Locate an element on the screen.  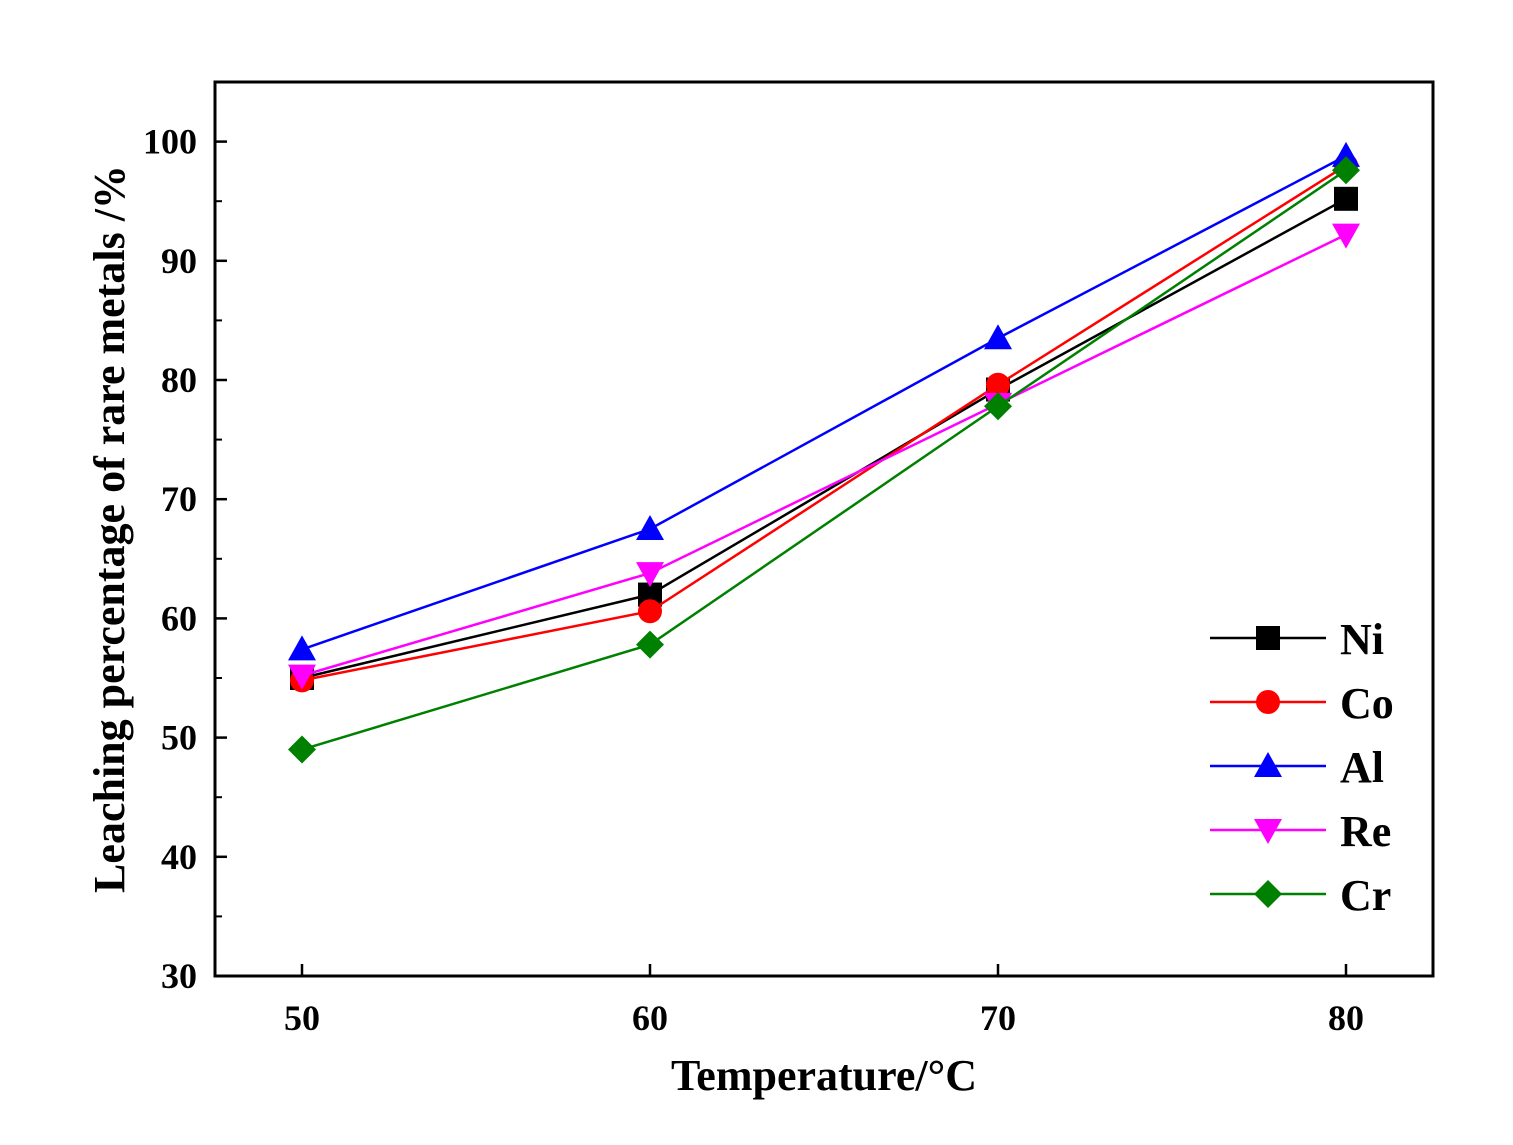
y-axis-title: Leaching percentage of rare metals /% is located at coordinates (109, 529).